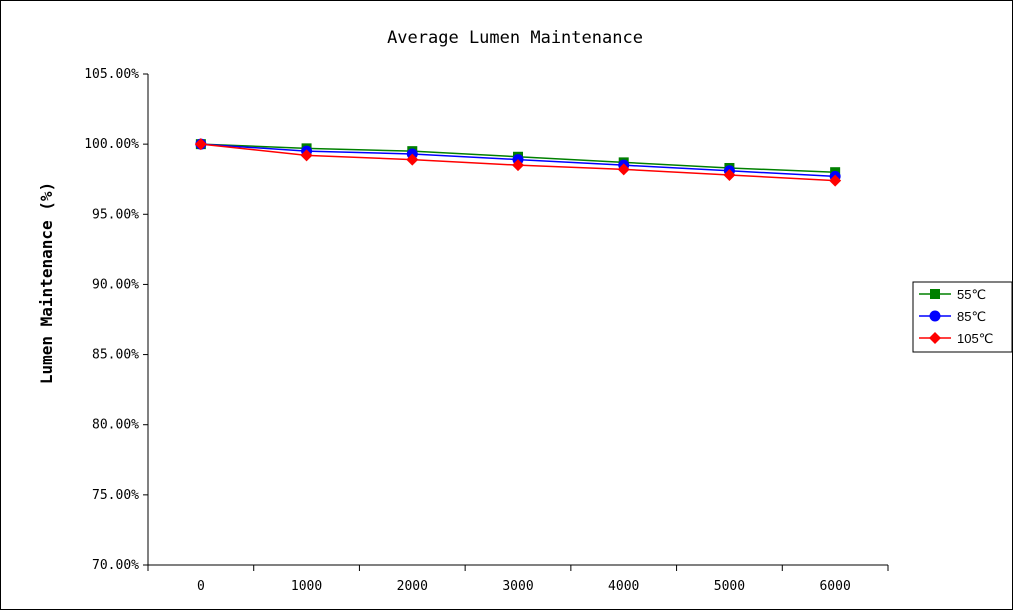 This screenshot has height=610, width=1013. What do you see at coordinates (306, 586) in the screenshot?
I see `x-tick-label: 1000` at bounding box center [306, 586].